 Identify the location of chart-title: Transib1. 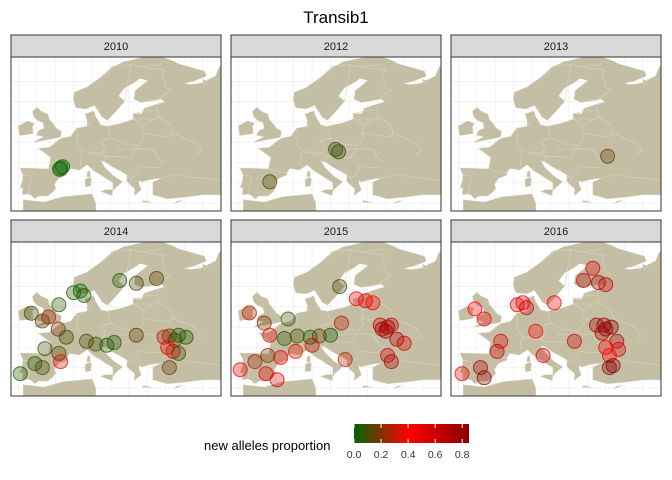
(336, 17).